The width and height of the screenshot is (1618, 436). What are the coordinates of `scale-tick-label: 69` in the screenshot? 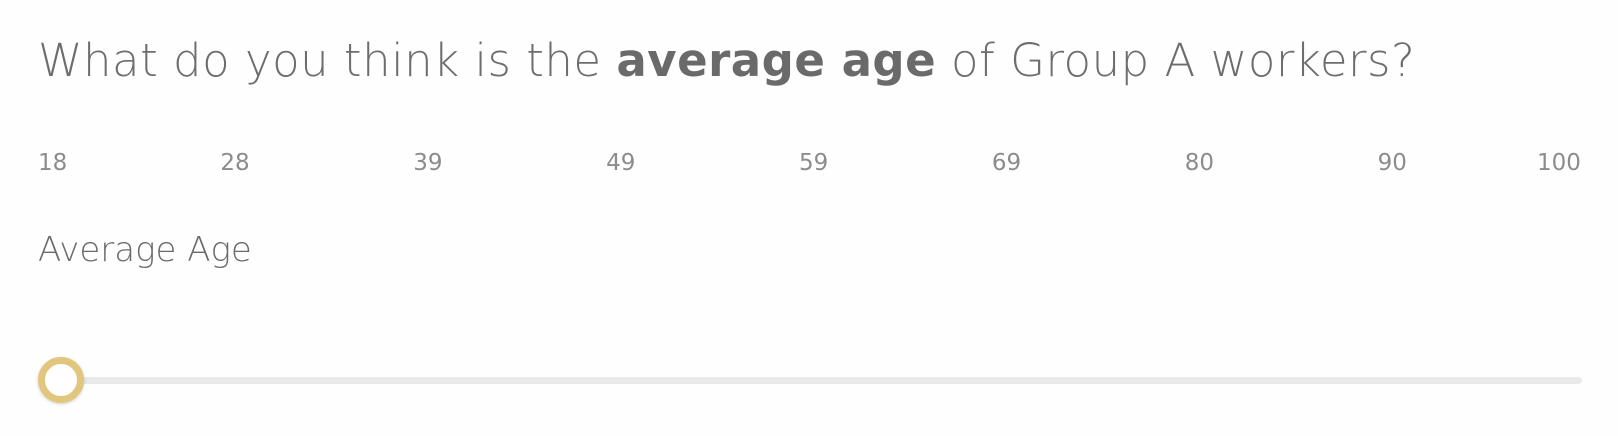 It's located at (1006, 163).